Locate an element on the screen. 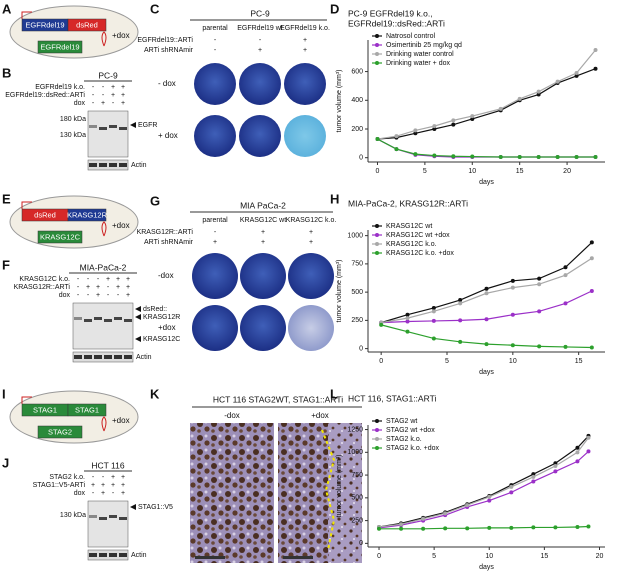 The height and width of the screenshot is (579, 617). row-label: EGFRdel19::ARTi is located at coordinates (165, 40).